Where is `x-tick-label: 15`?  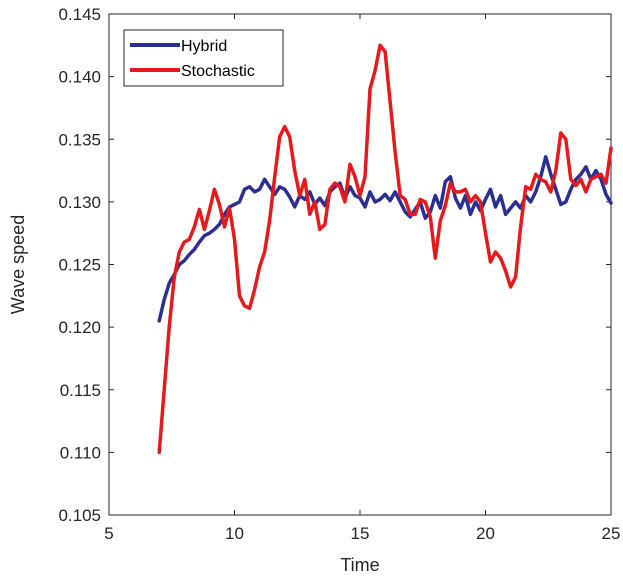 x-tick-label: 15 is located at coordinates (360, 533).